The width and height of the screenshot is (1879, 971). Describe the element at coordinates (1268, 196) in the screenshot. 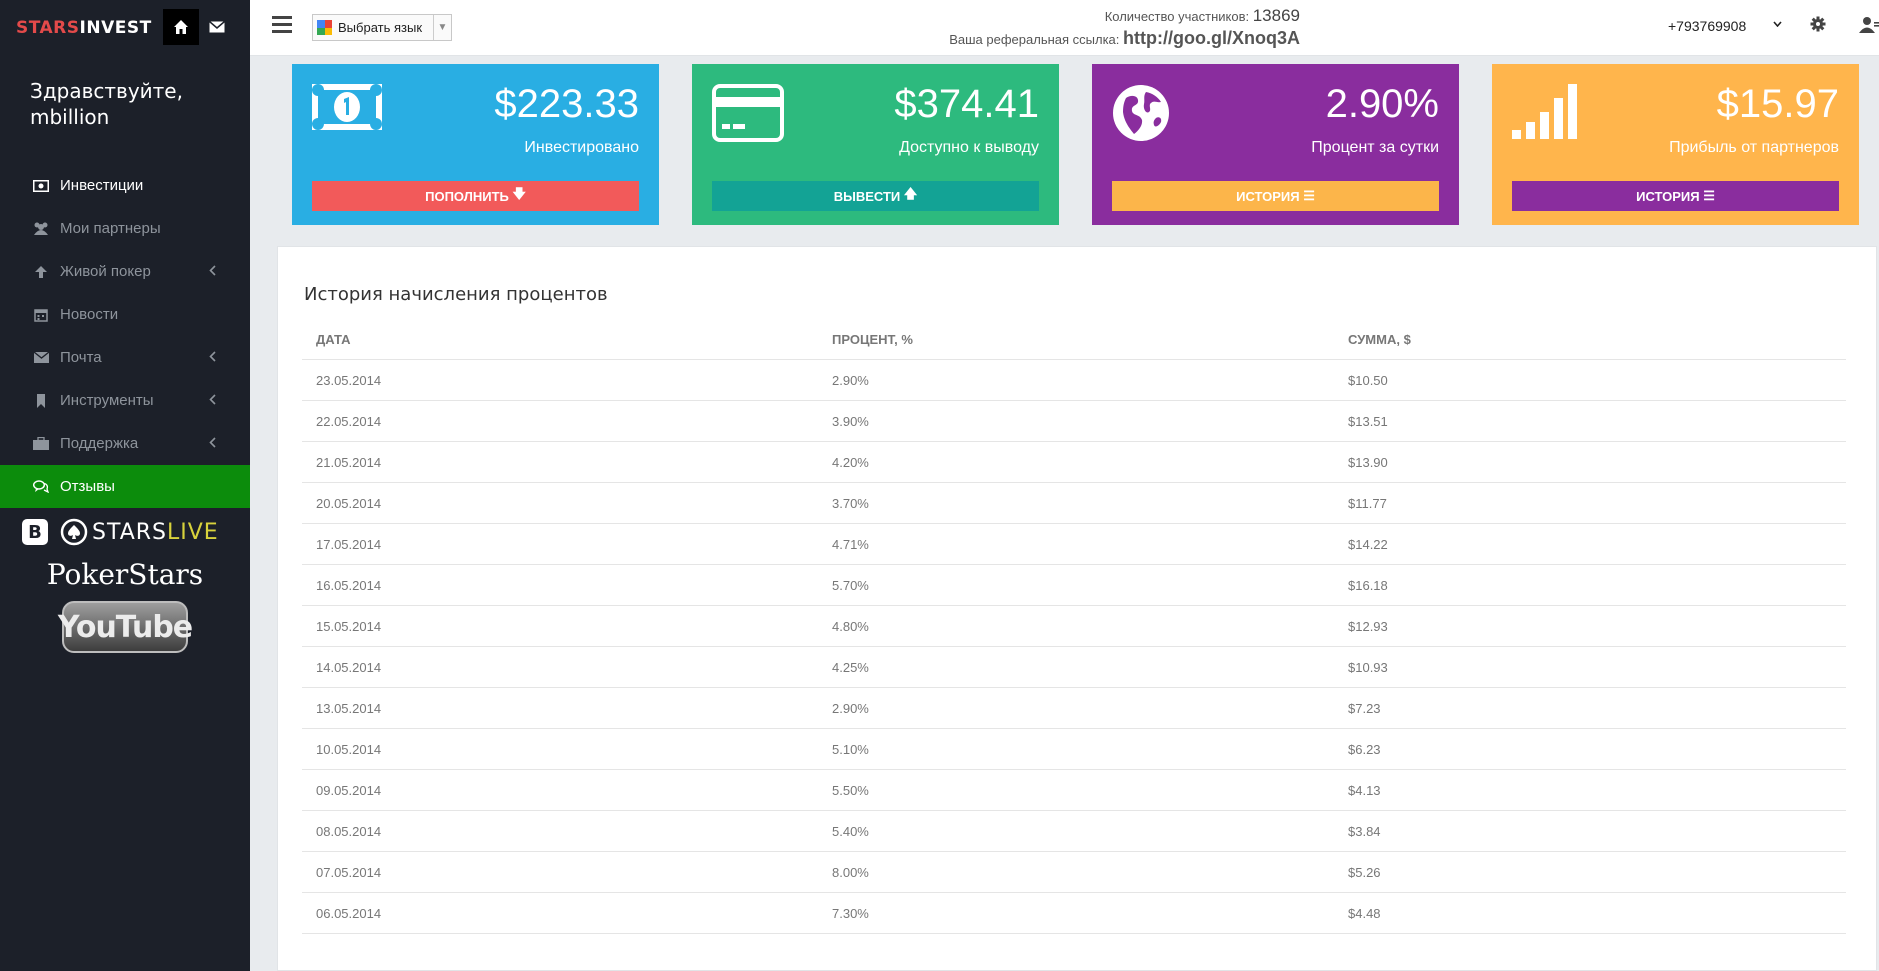

I see `percent-history-button-label: ИСТОРИЯ` at that location.